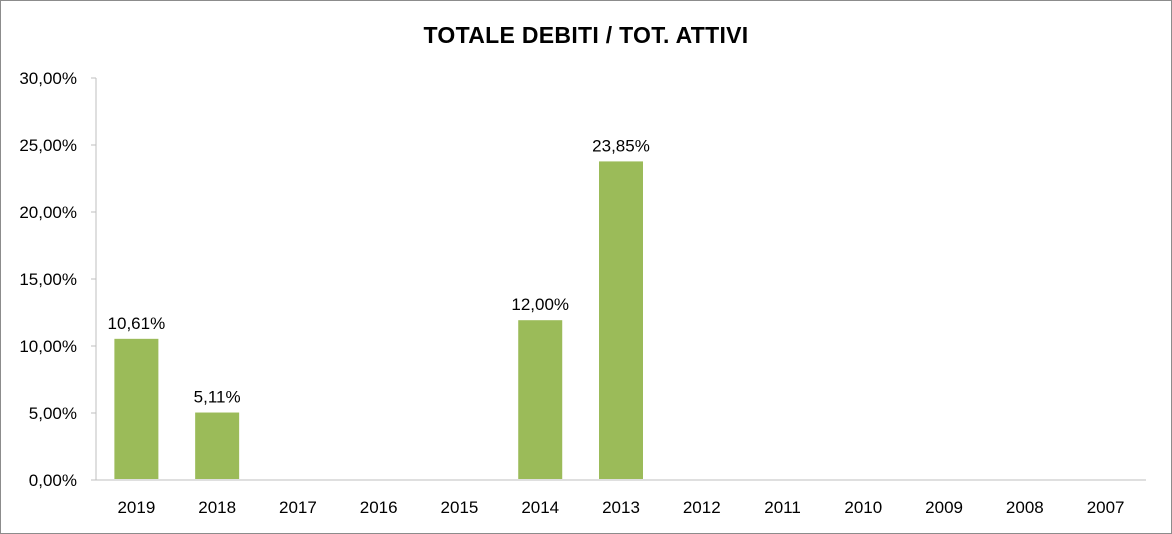 This screenshot has width=1172, height=534. I want to click on x-tick-label: 2019, so click(136, 507).